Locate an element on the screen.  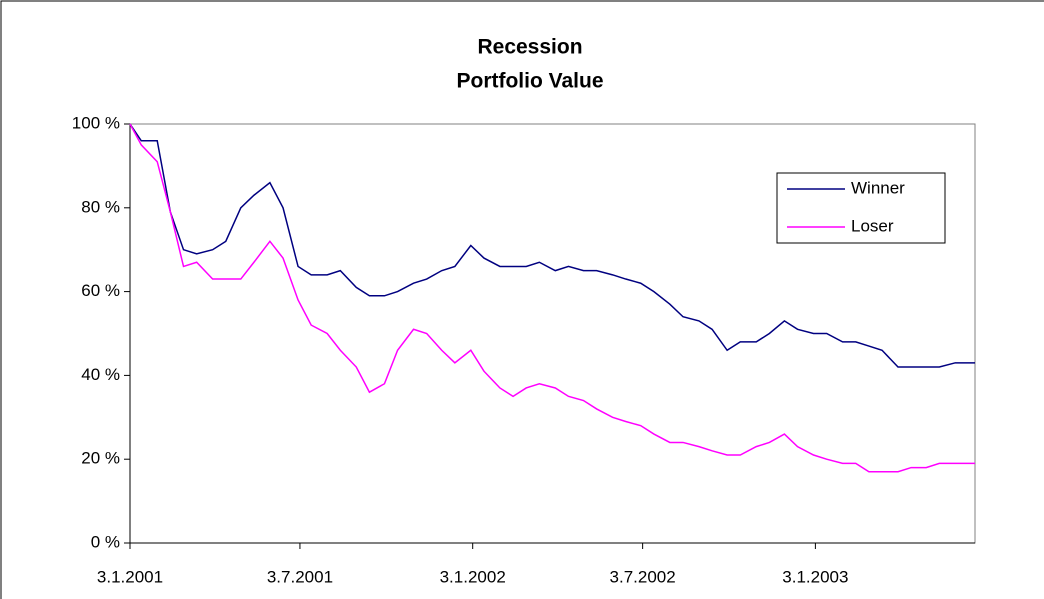
x-tick-label: 3.1.2002 is located at coordinates (473, 576).